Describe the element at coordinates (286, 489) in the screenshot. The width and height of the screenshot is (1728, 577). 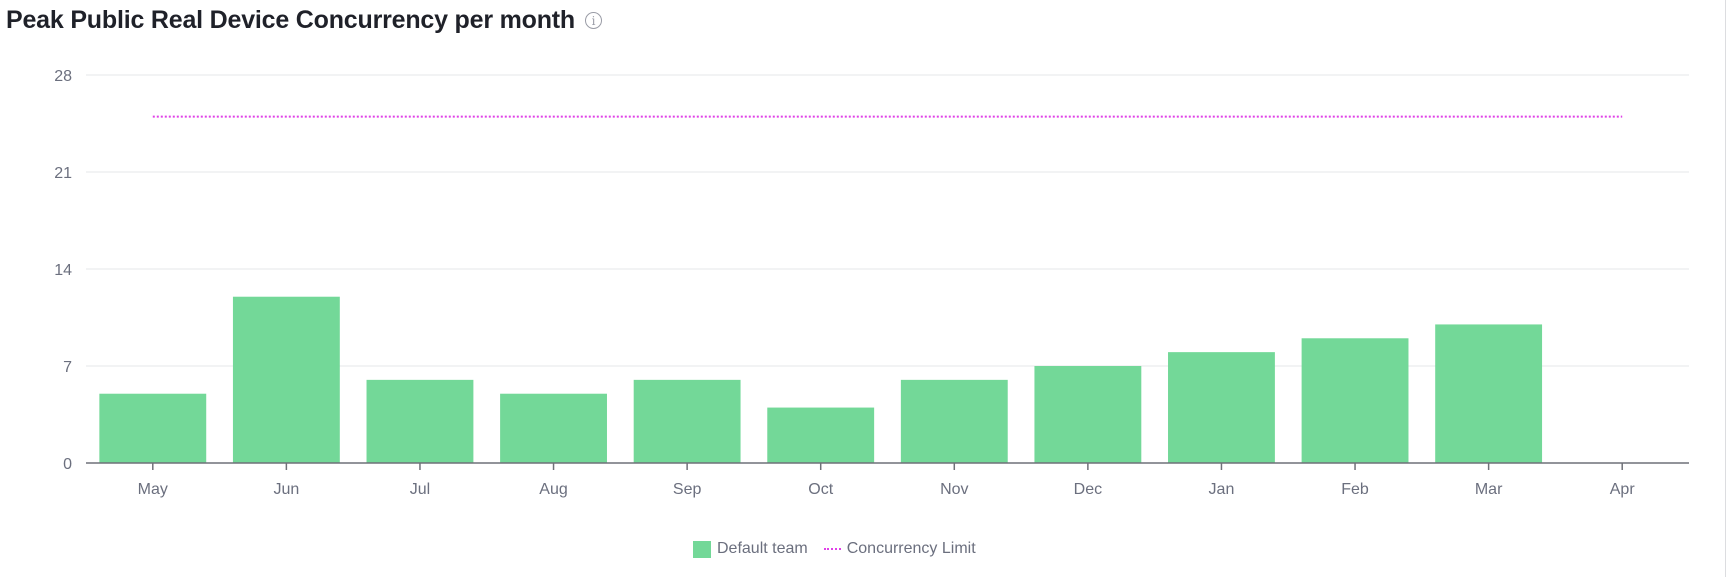
I see `x-tick-label: Jun` at that location.